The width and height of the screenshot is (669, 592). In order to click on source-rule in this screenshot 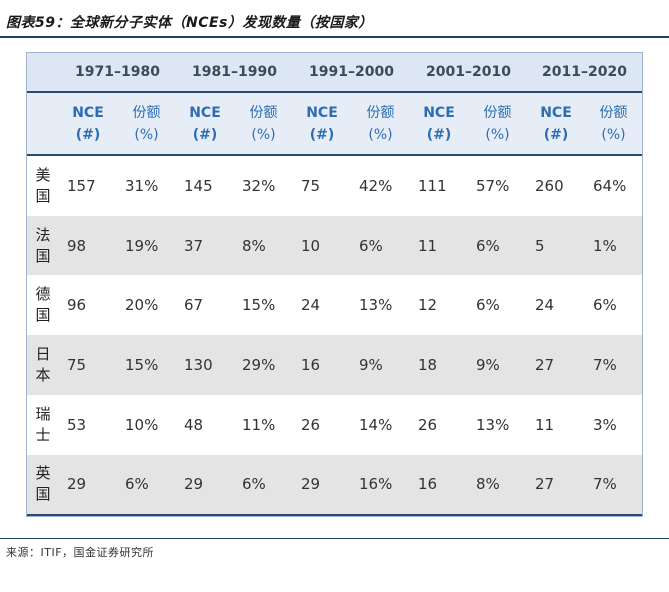, I will do `click(334, 538)`.